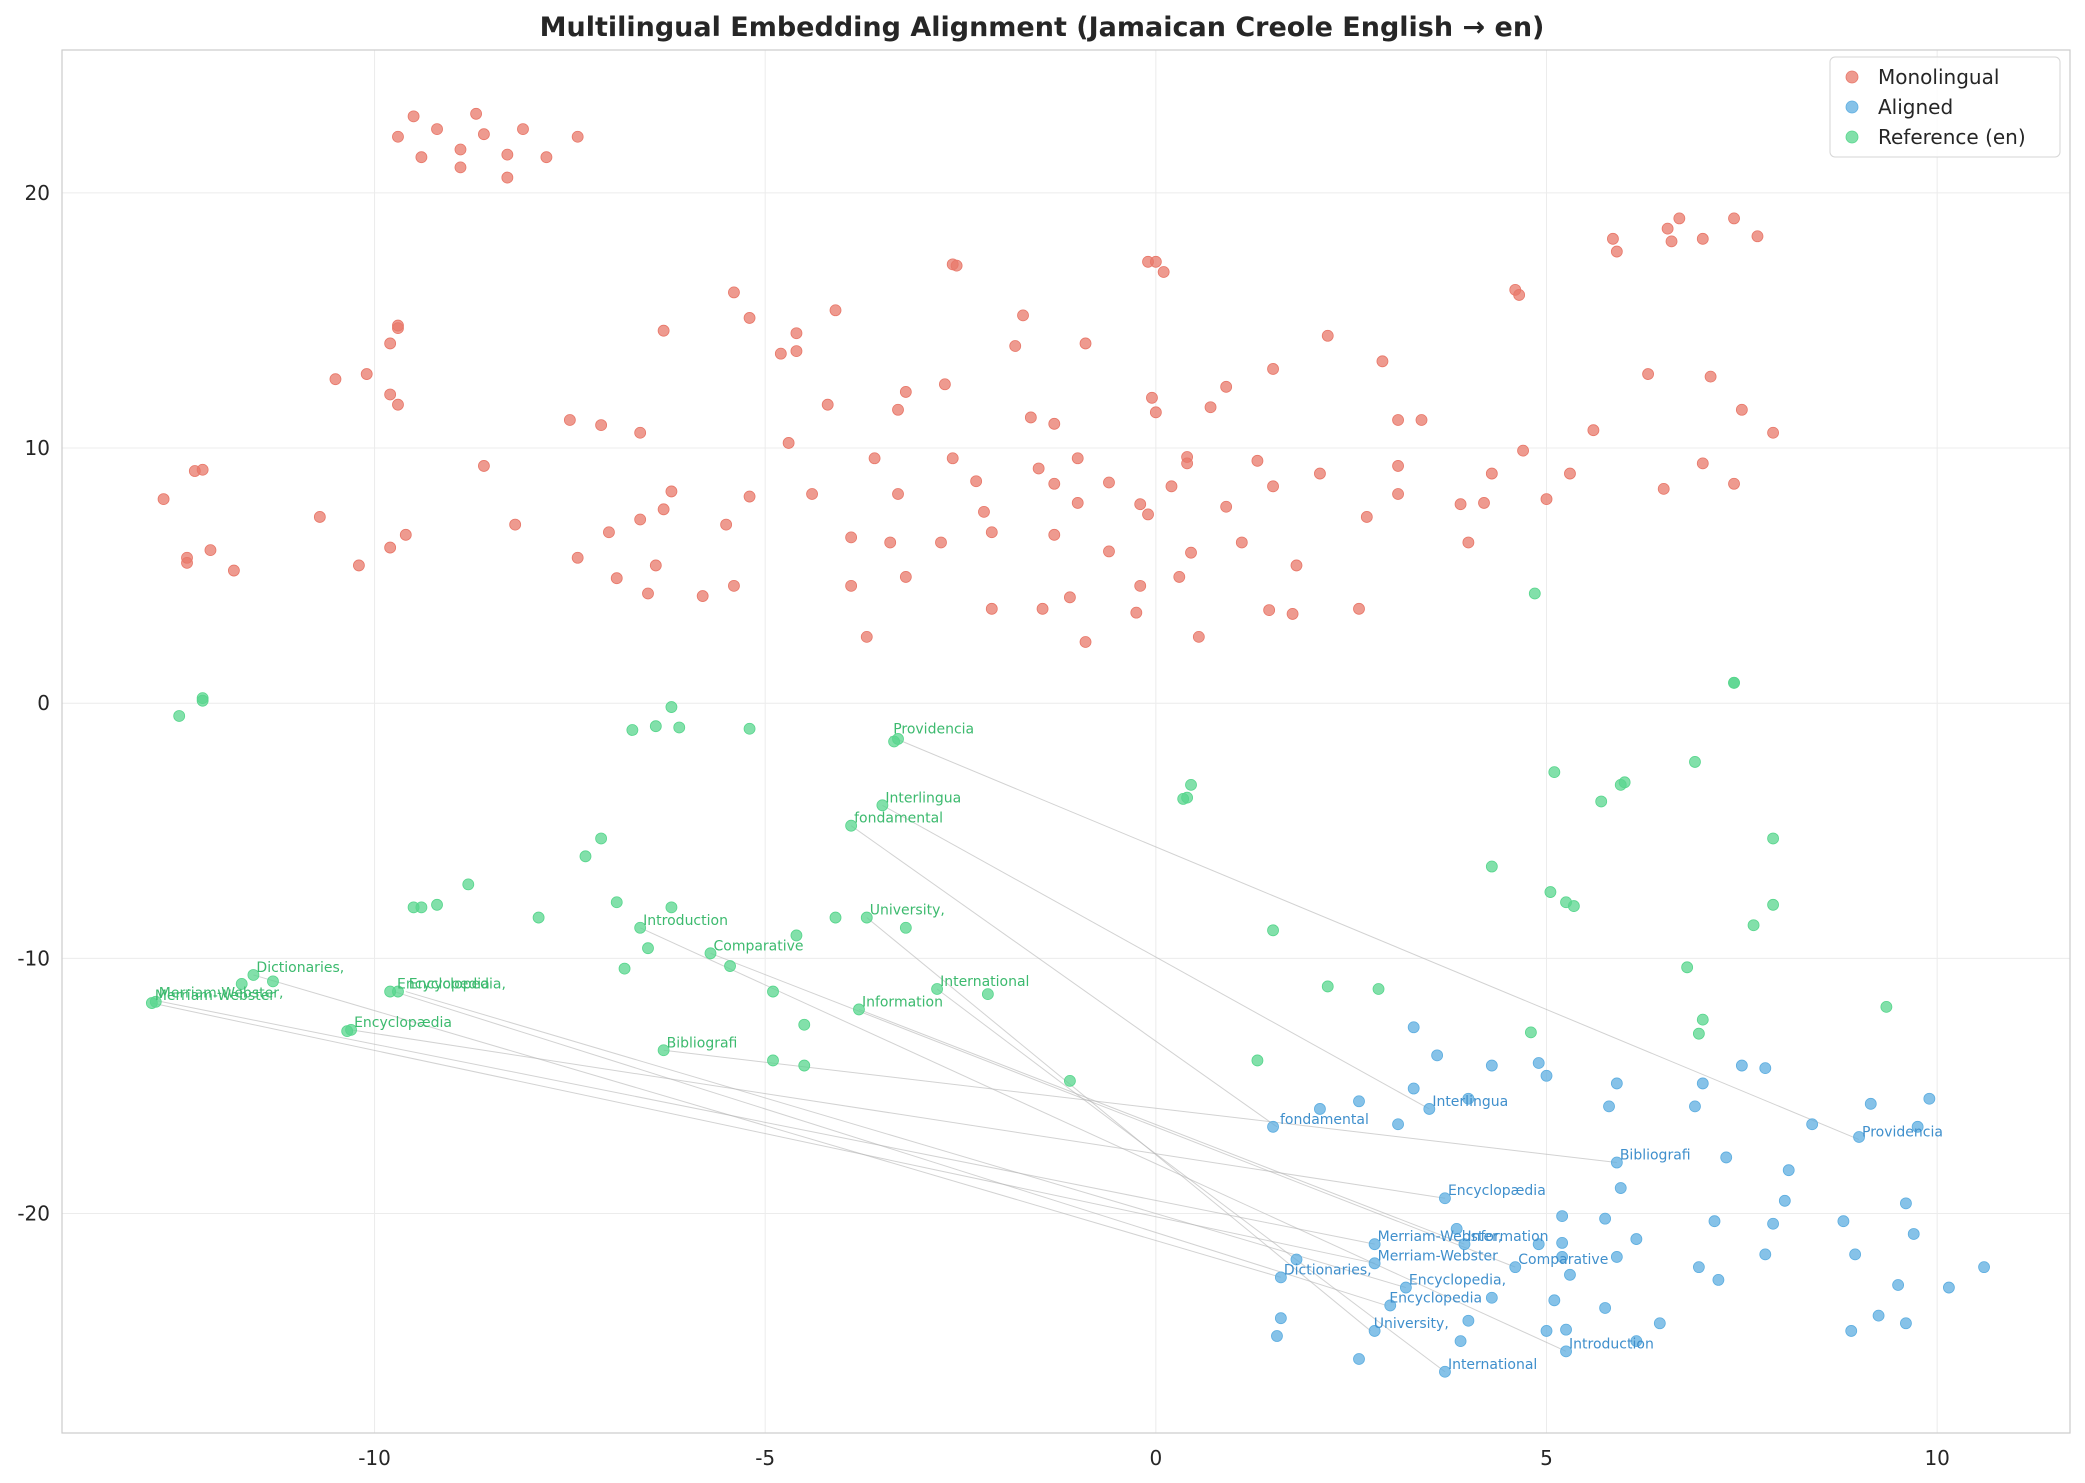 This screenshot has width=2085, height=1483. I want to click on aligned-word-label: University,, so click(1411, 1324).